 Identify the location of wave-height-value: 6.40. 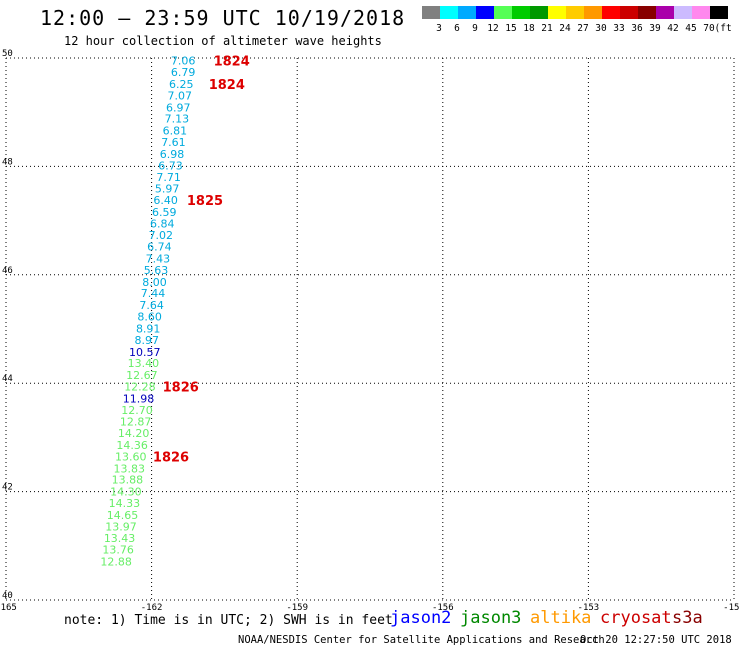
(165, 200).